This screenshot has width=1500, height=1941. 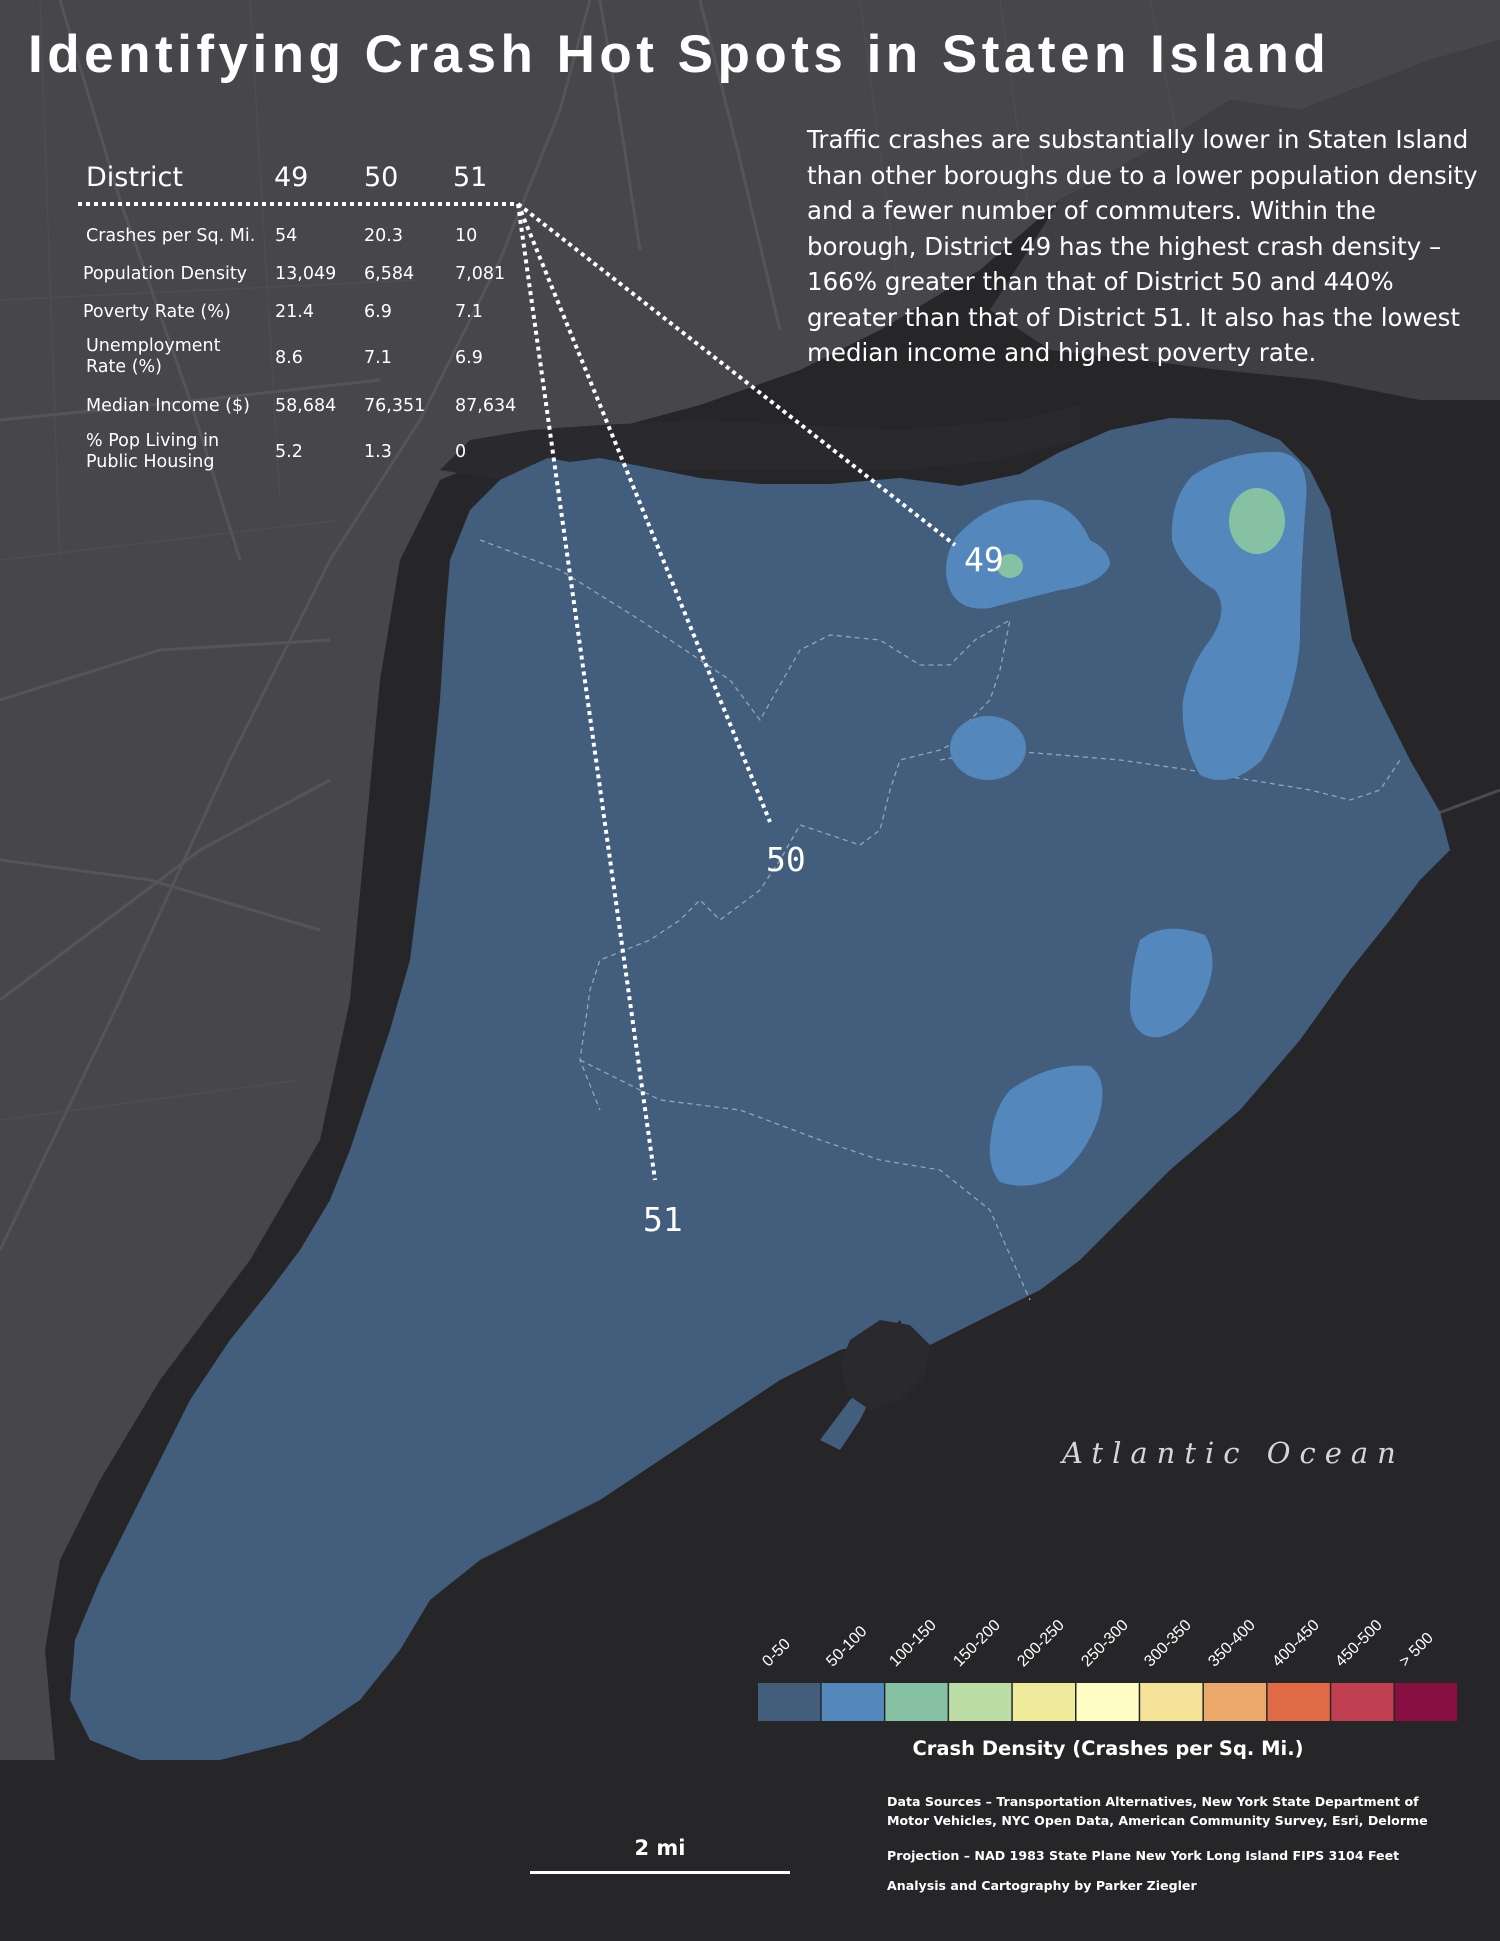 What do you see at coordinates (1126, 818) in the screenshot?
I see `hotspots` at bounding box center [1126, 818].